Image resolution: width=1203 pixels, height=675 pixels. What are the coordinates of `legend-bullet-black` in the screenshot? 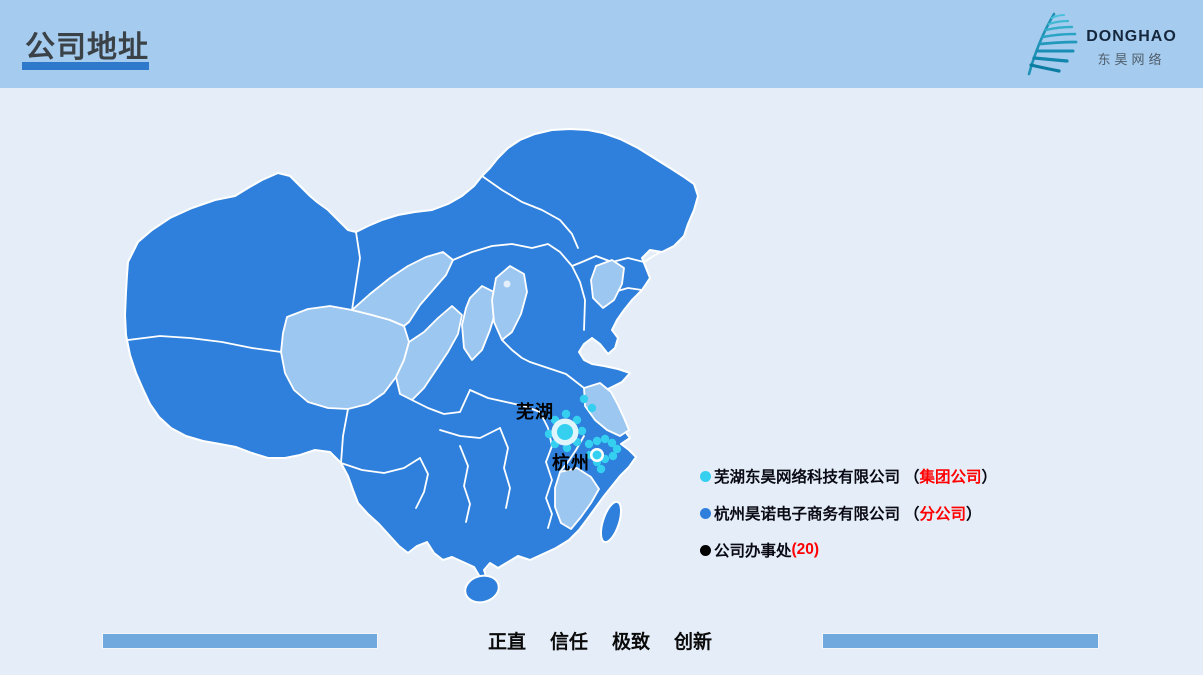 It's located at (705, 550).